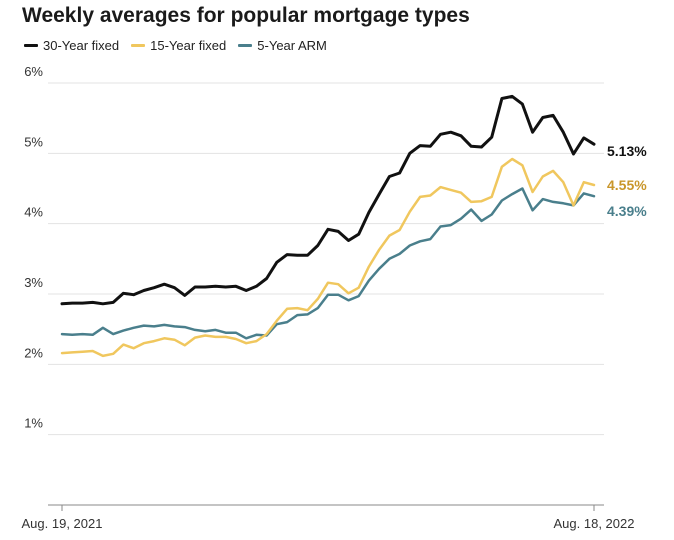 The width and height of the screenshot is (674, 540). What do you see at coordinates (33, 352) in the screenshot?
I see `y-tick-label: 2%` at bounding box center [33, 352].